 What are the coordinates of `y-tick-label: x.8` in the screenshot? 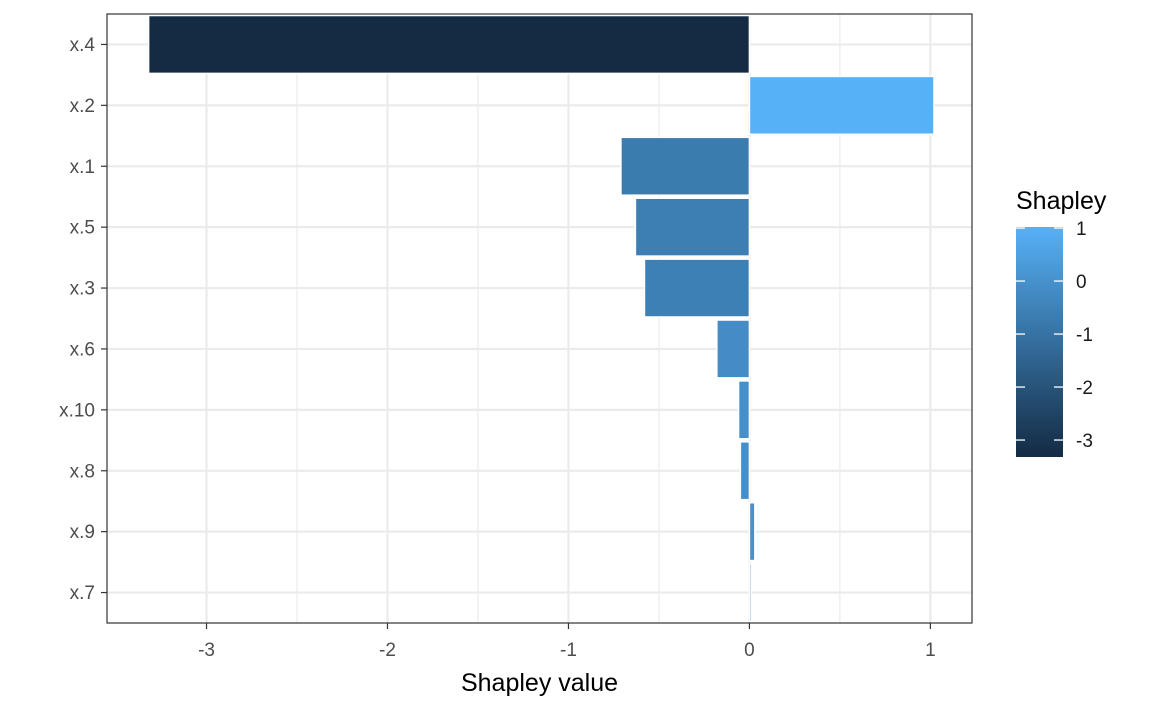 It's located at (82, 471).